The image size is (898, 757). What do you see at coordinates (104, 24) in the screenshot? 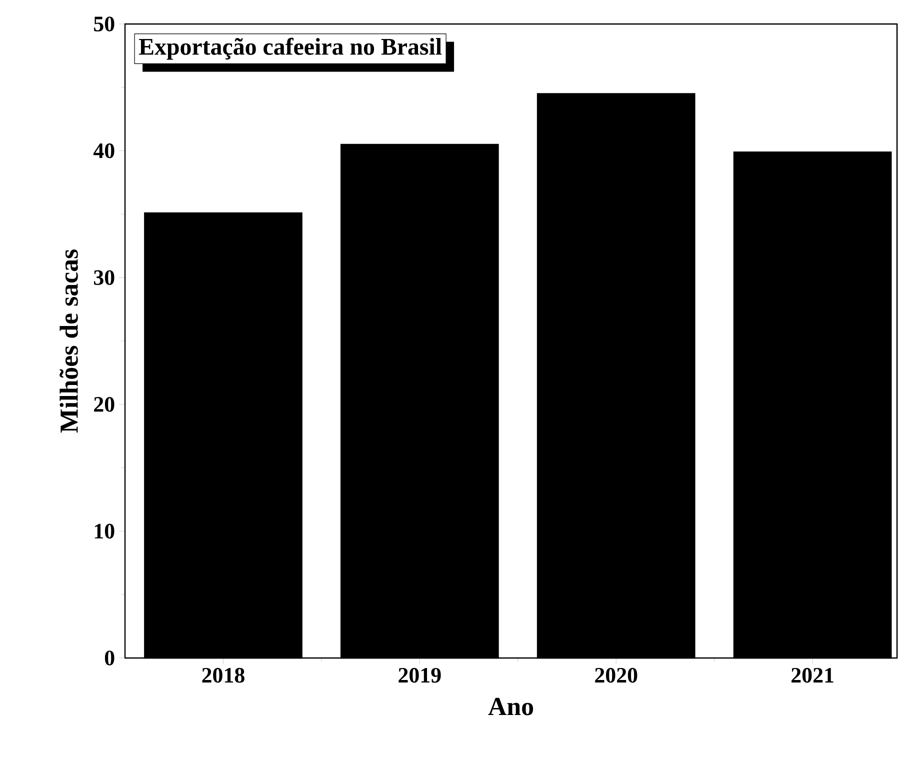
I see `y-tick-label: 50` at bounding box center [104, 24].